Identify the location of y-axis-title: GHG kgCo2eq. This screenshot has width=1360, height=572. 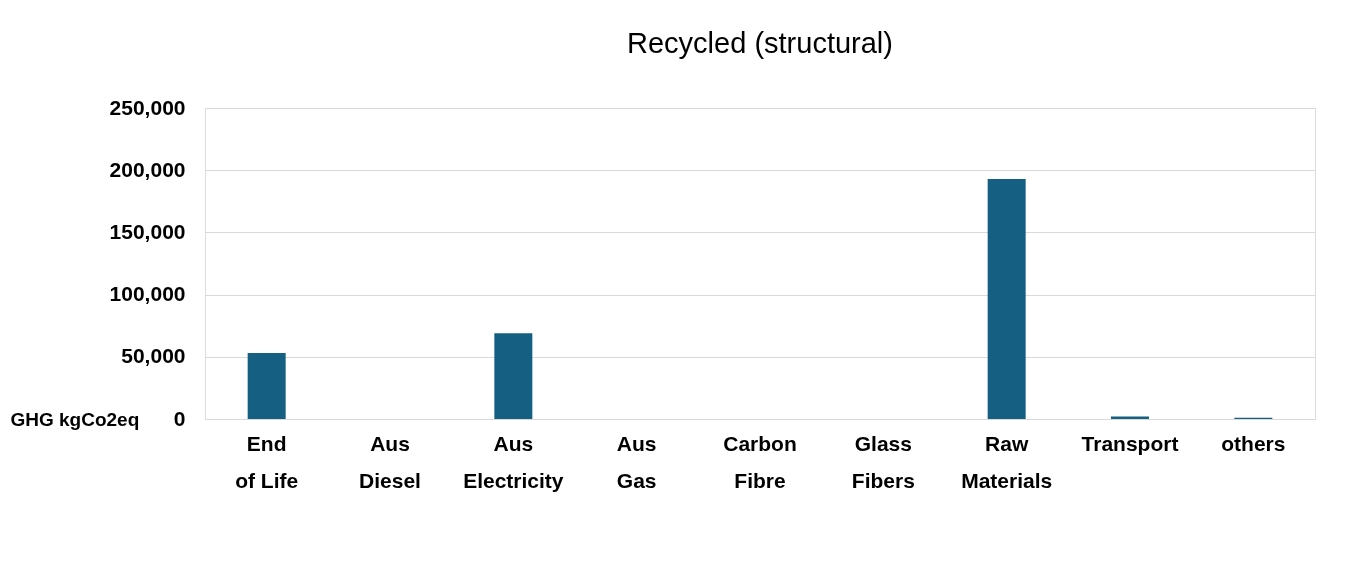
(75, 419).